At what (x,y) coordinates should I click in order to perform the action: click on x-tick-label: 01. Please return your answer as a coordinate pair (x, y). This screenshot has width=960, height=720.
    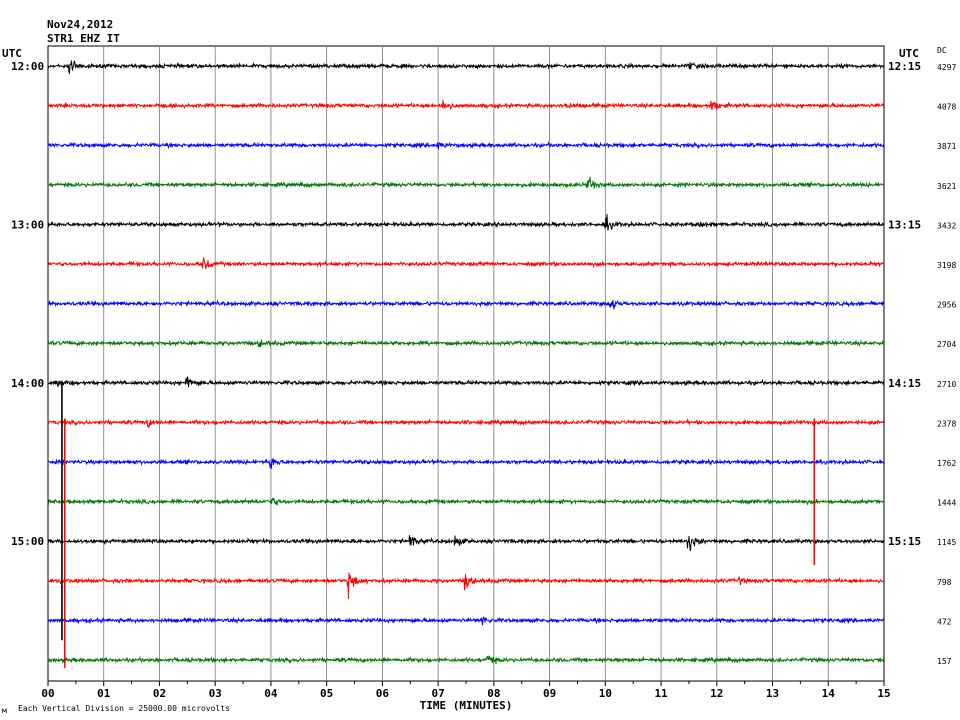
    Looking at the image, I should click on (104, 693).